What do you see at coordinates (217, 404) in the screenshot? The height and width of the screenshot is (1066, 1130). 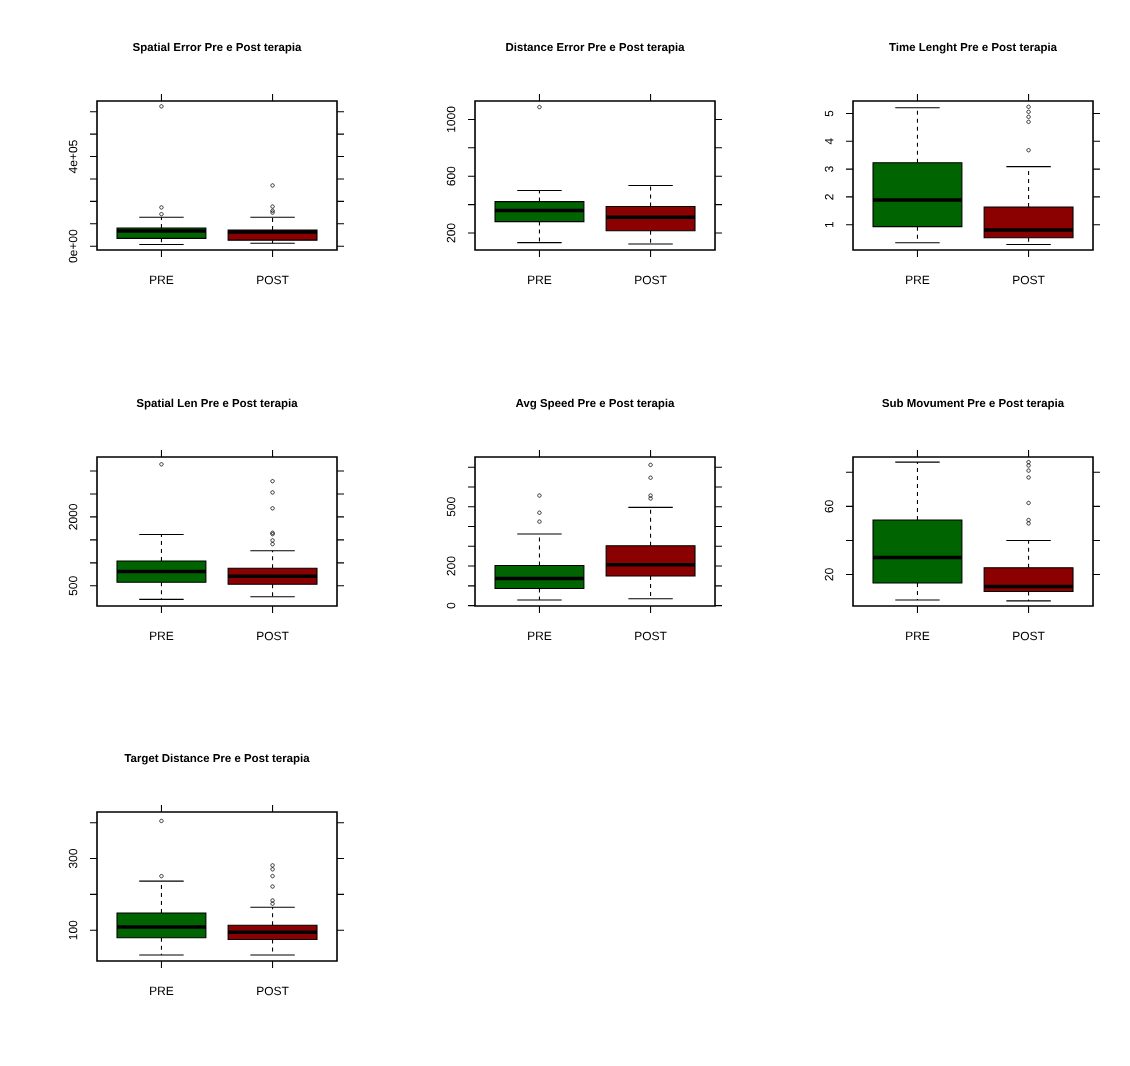 I see `chart-title: Spatial Len Pre e Post terapia` at bounding box center [217, 404].